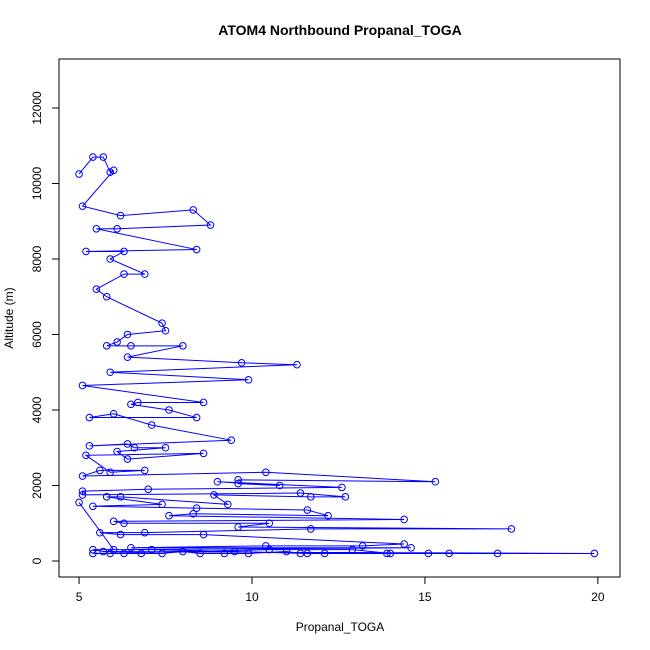  What do you see at coordinates (252, 597) in the screenshot?
I see `x-tick-label: 10` at bounding box center [252, 597].